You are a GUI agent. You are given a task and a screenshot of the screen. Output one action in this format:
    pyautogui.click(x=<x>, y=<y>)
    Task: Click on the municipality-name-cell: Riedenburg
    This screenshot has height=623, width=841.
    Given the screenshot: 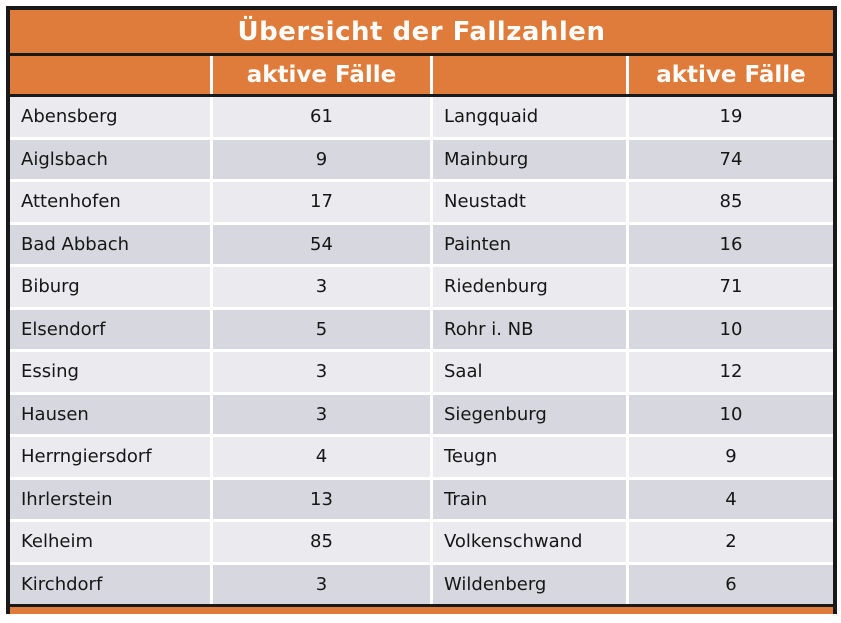 What is the action you would take?
    pyautogui.click(x=529, y=287)
    